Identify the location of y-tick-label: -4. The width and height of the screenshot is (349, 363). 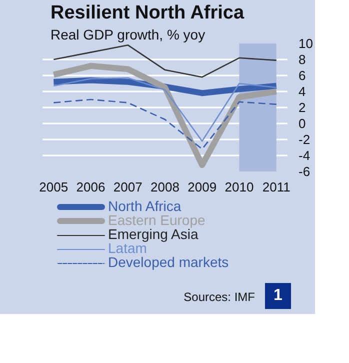
(304, 155).